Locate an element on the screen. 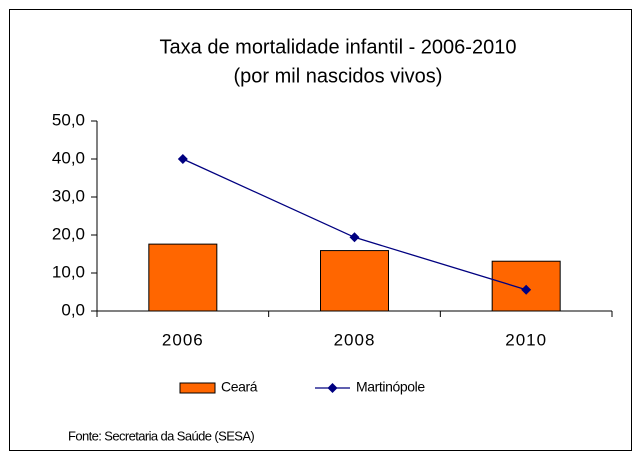 The width and height of the screenshot is (642, 461). x-tick-label: 2010 is located at coordinates (526, 339).